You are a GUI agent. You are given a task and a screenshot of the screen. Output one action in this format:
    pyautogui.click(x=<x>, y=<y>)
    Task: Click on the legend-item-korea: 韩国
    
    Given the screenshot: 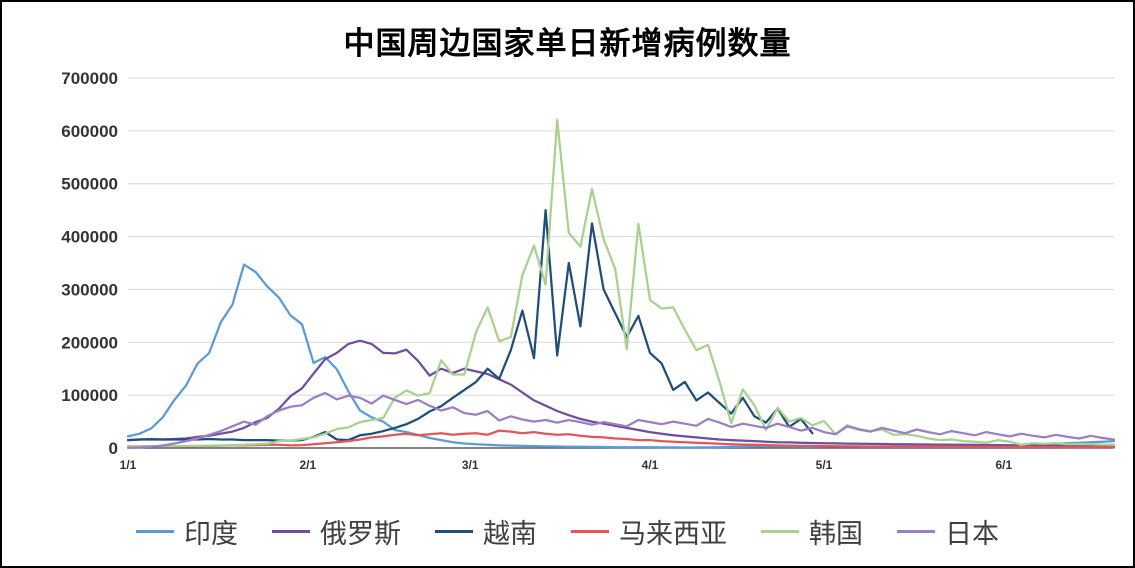 What is the action you would take?
    pyautogui.click(x=812, y=531)
    